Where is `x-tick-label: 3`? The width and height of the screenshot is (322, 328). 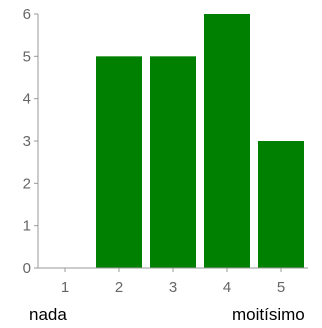
x-tick-label: 3 is located at coordinates (173, 287).